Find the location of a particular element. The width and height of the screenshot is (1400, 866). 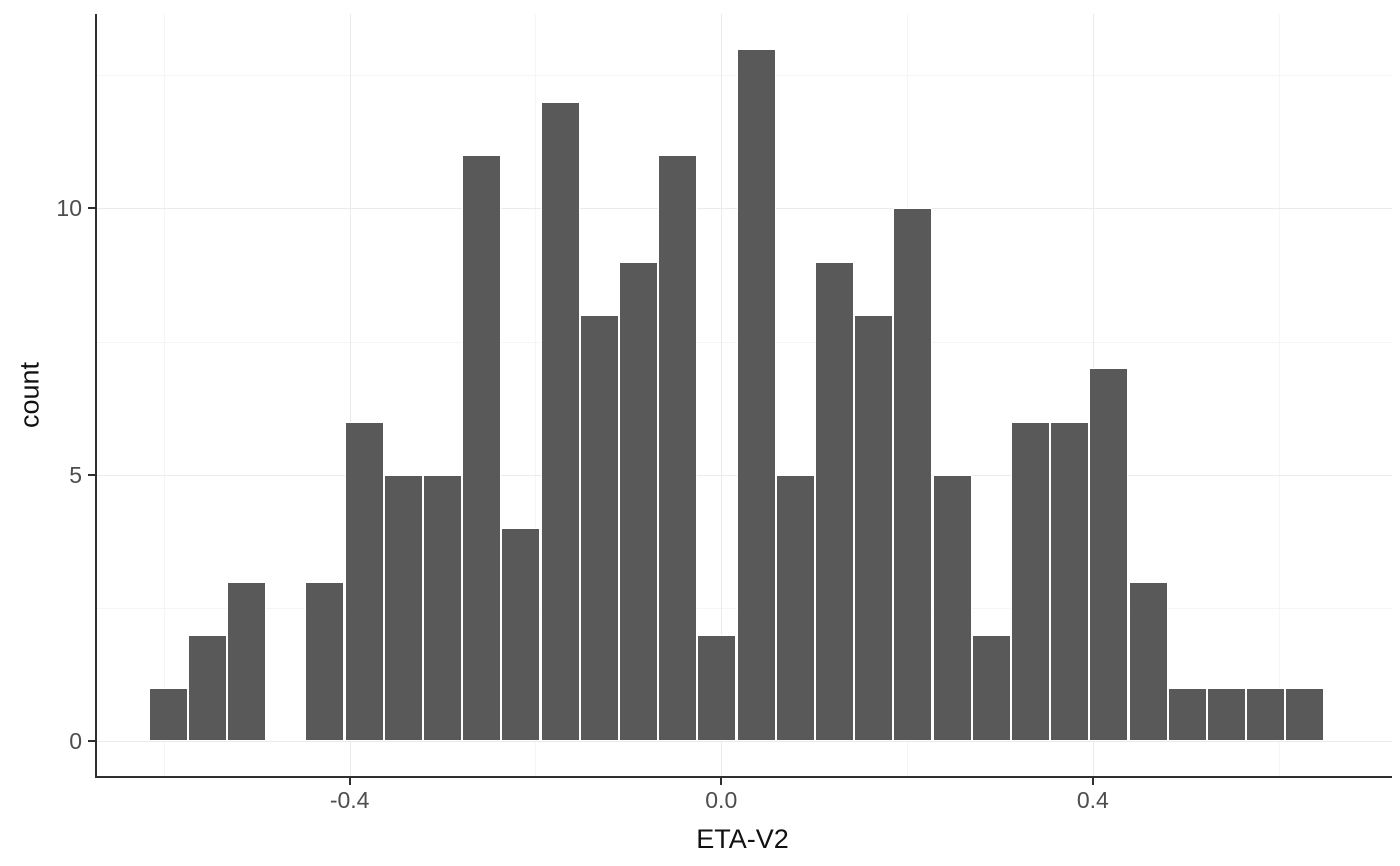

y-axis-title: count is located at coordinates (29, 395).